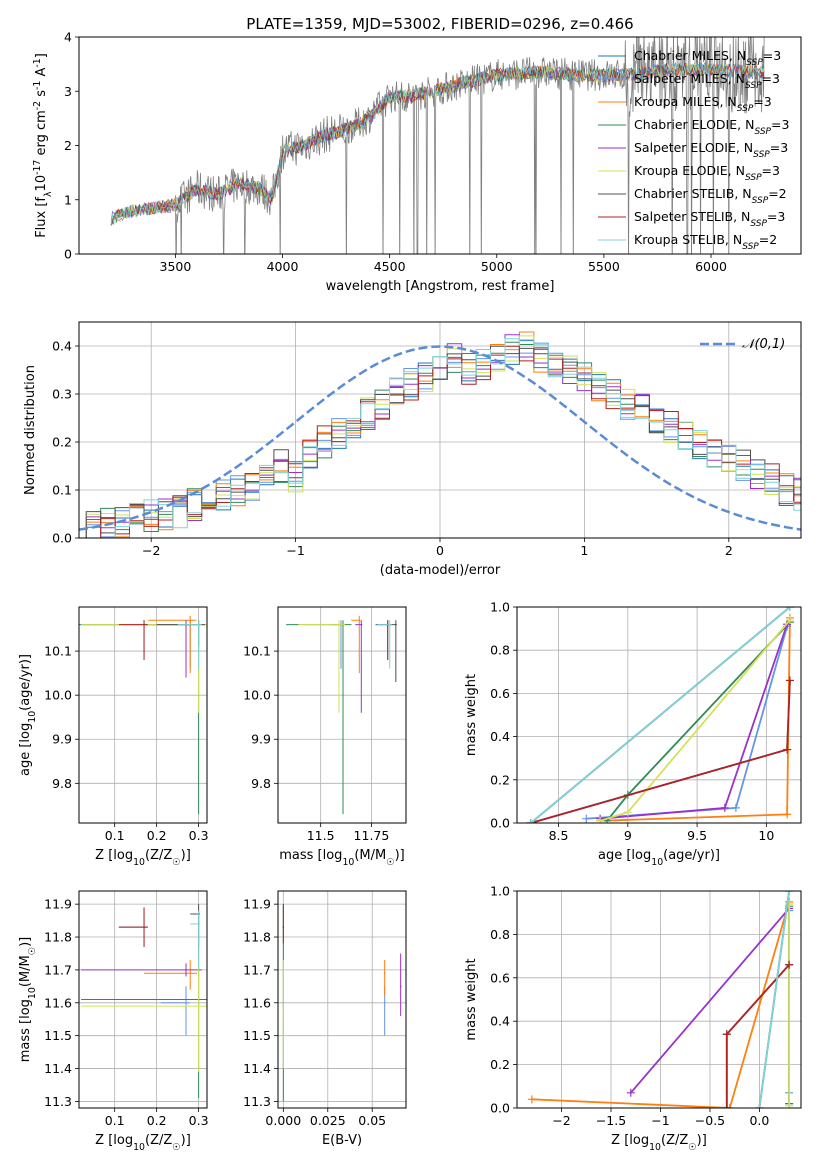 Image resolution: width=819 pixels, height=1170 pixels. Describe the element at coordinates (58, 937) in the screenshot. I see `y-tick-label: 11.8` at that location.